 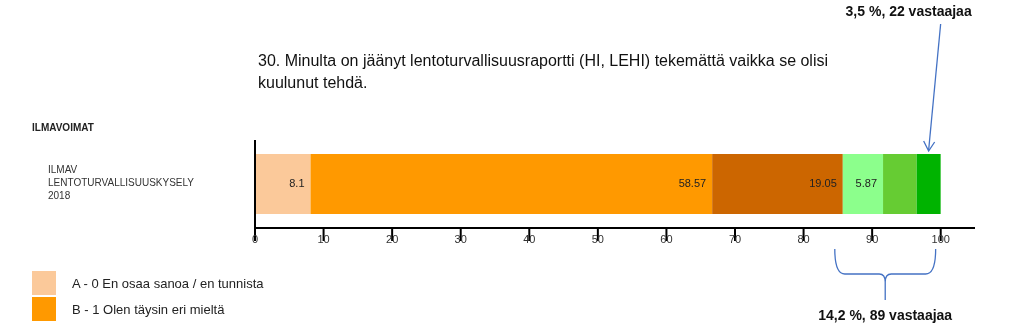 What do you see at coordinates (885, 315) in the screenshot?
I see `text: 14,2 %, 89 vastaajaa` at bounding box center [885, 315].